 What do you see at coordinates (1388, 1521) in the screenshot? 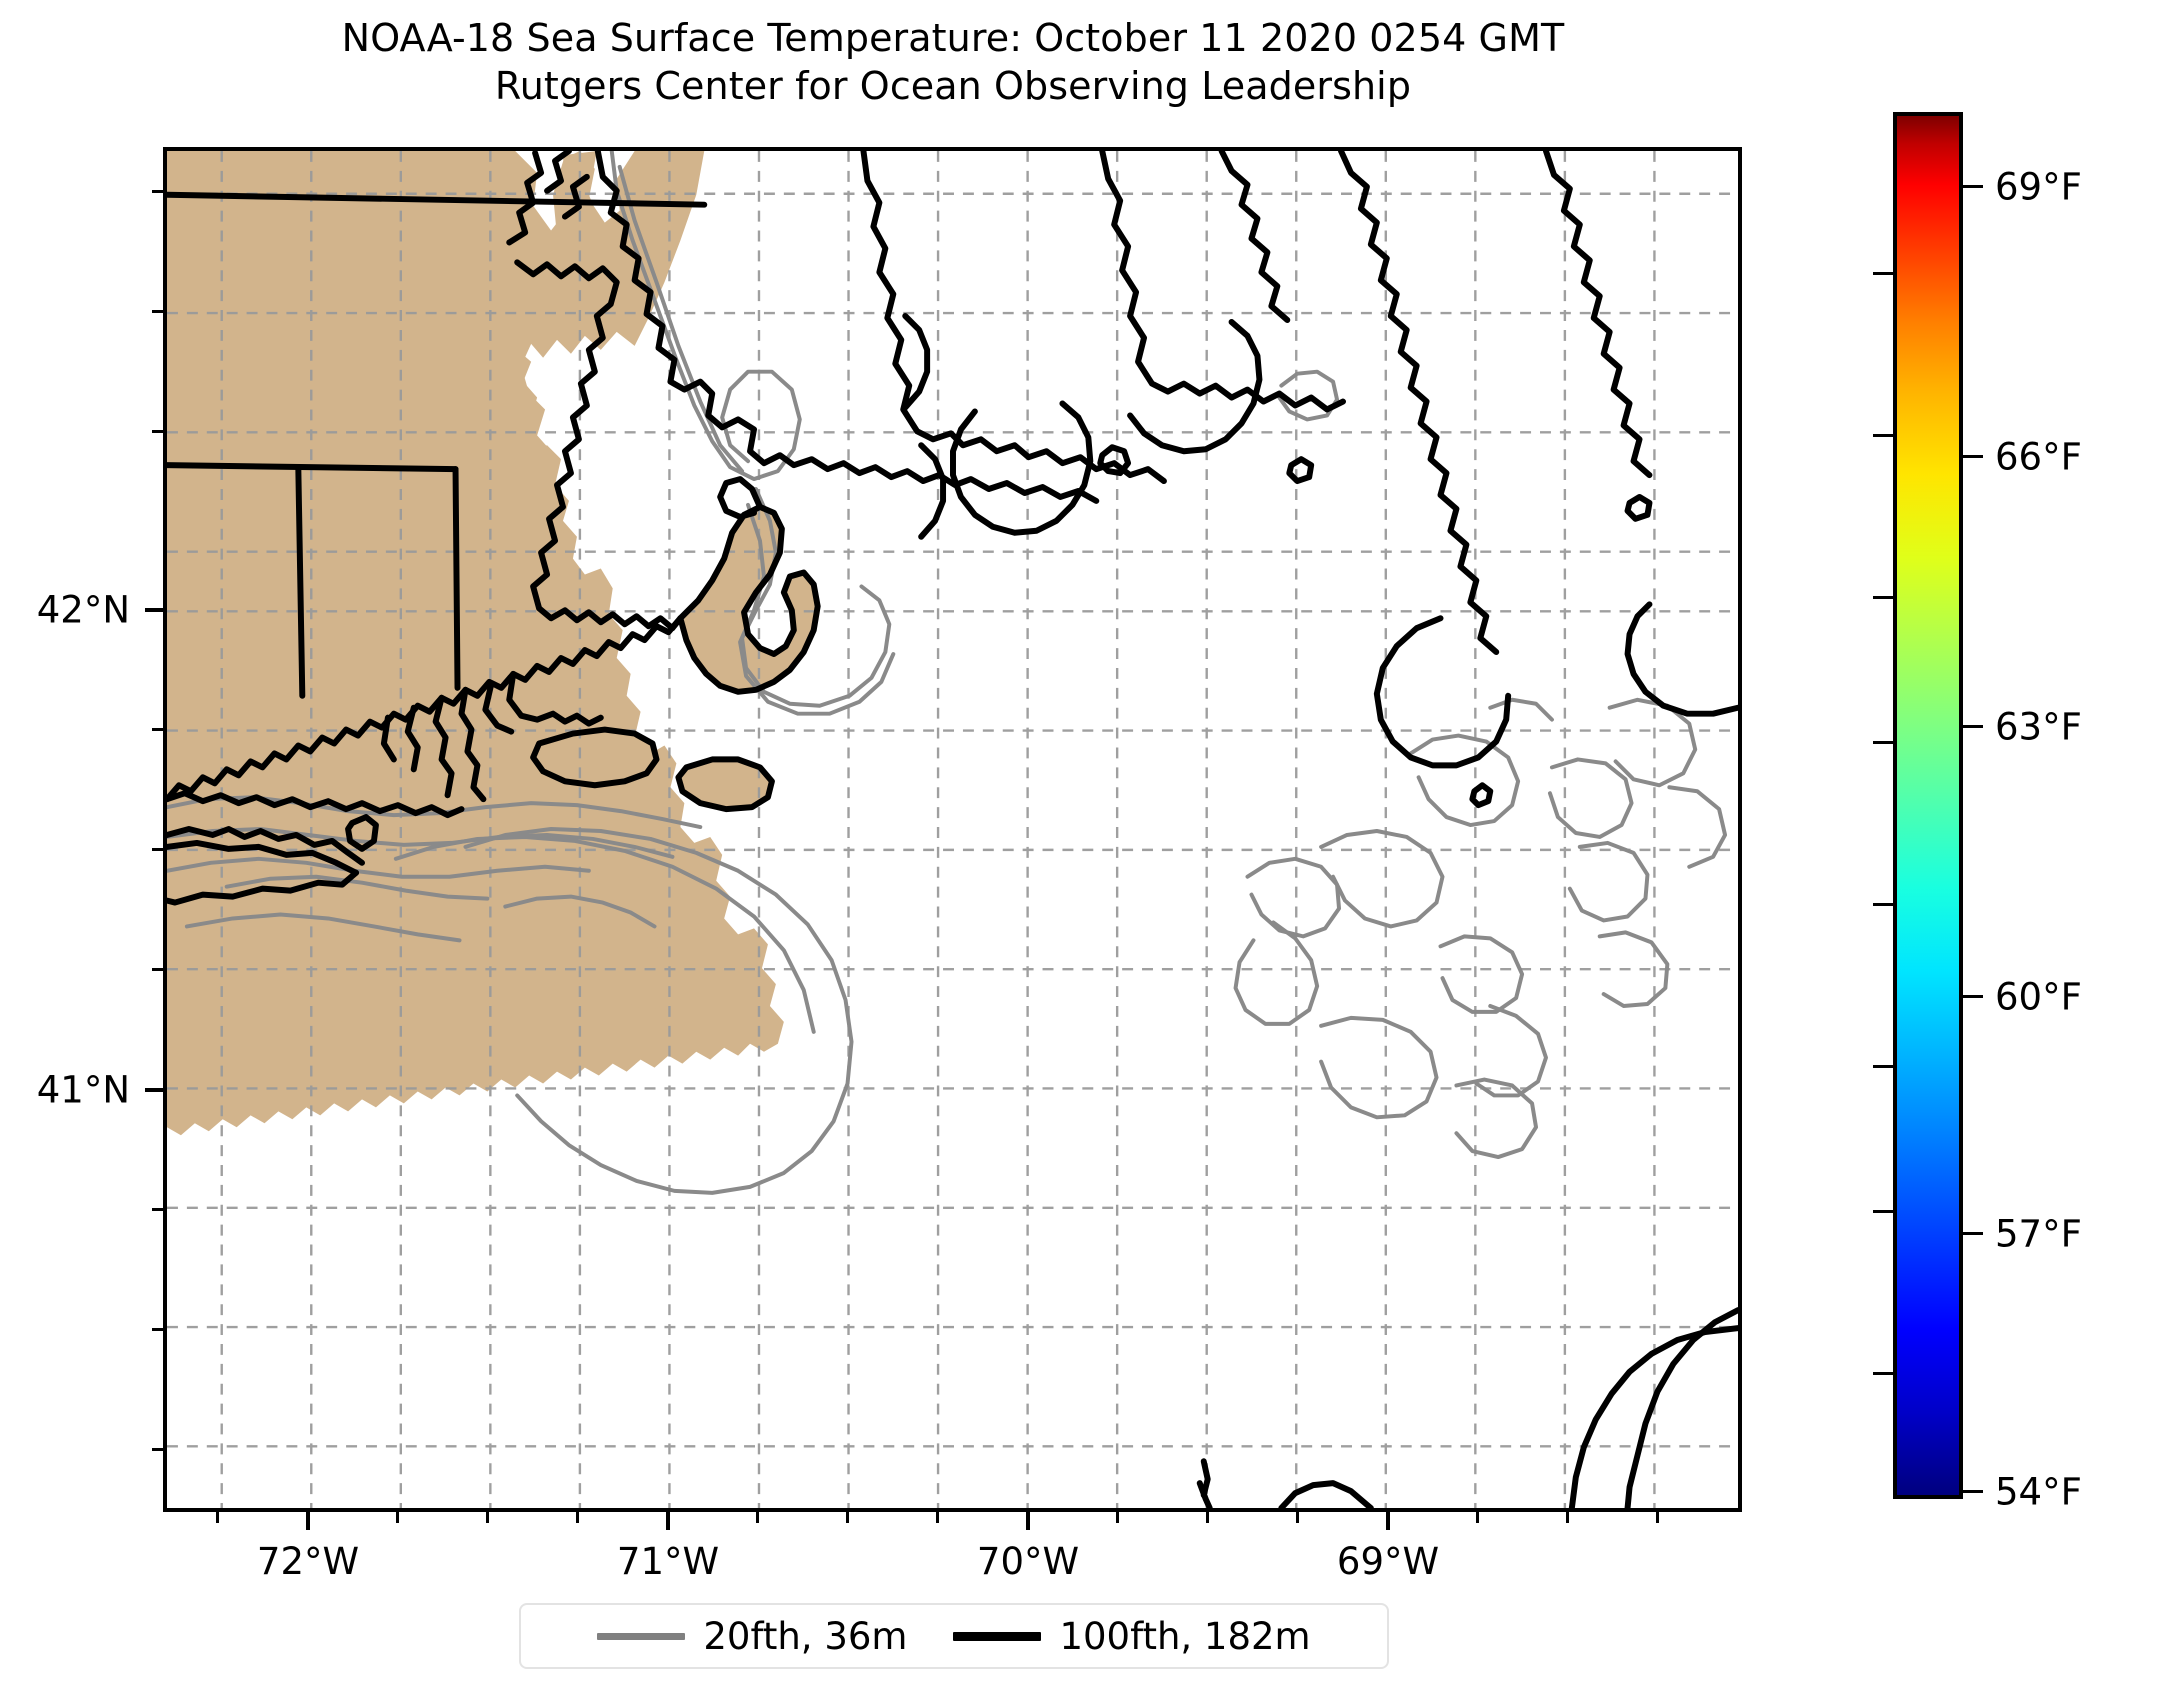
I see `xtick-mark-69w` at bounding box center [1388, 1521].